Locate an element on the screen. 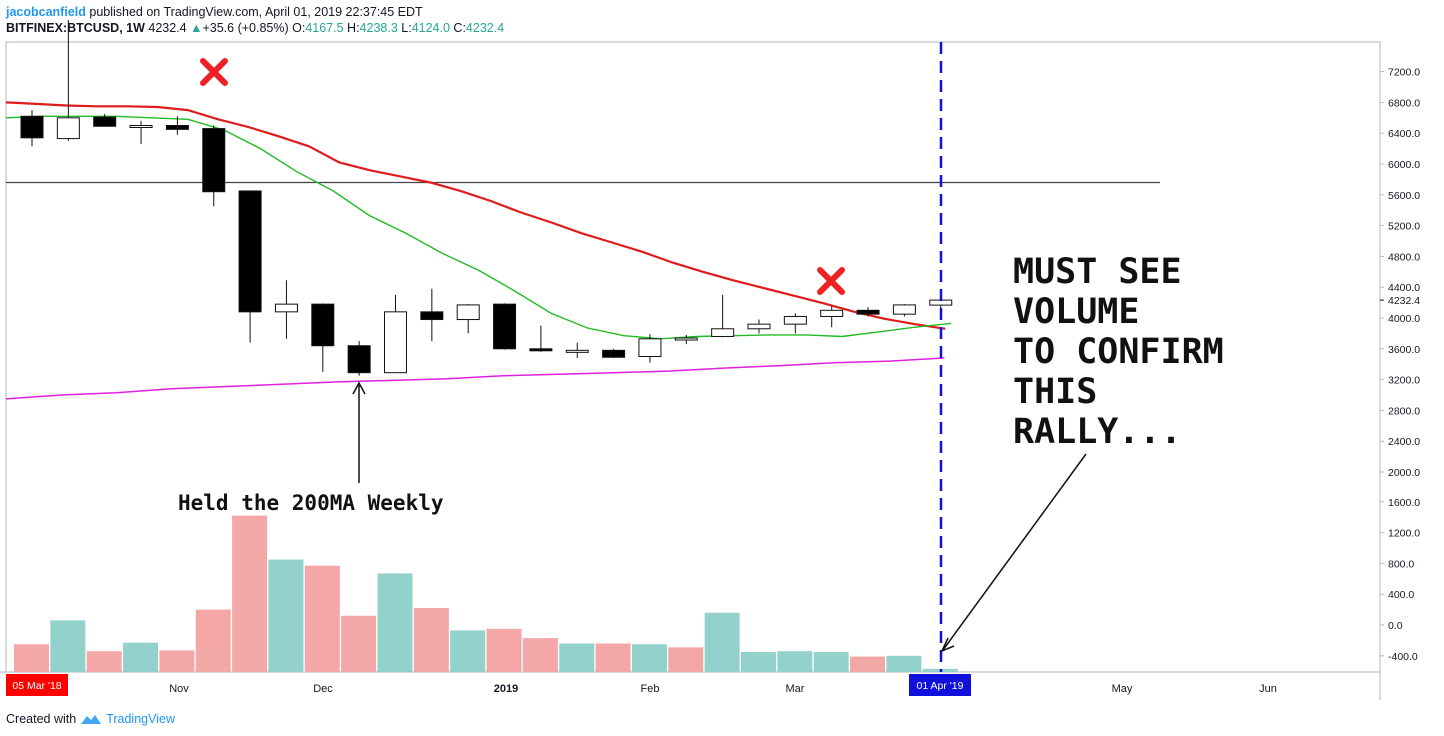 This screenshot has width=1444, height=736. price-tick-label: 5200.0 is located at coordinates (1404, 227).